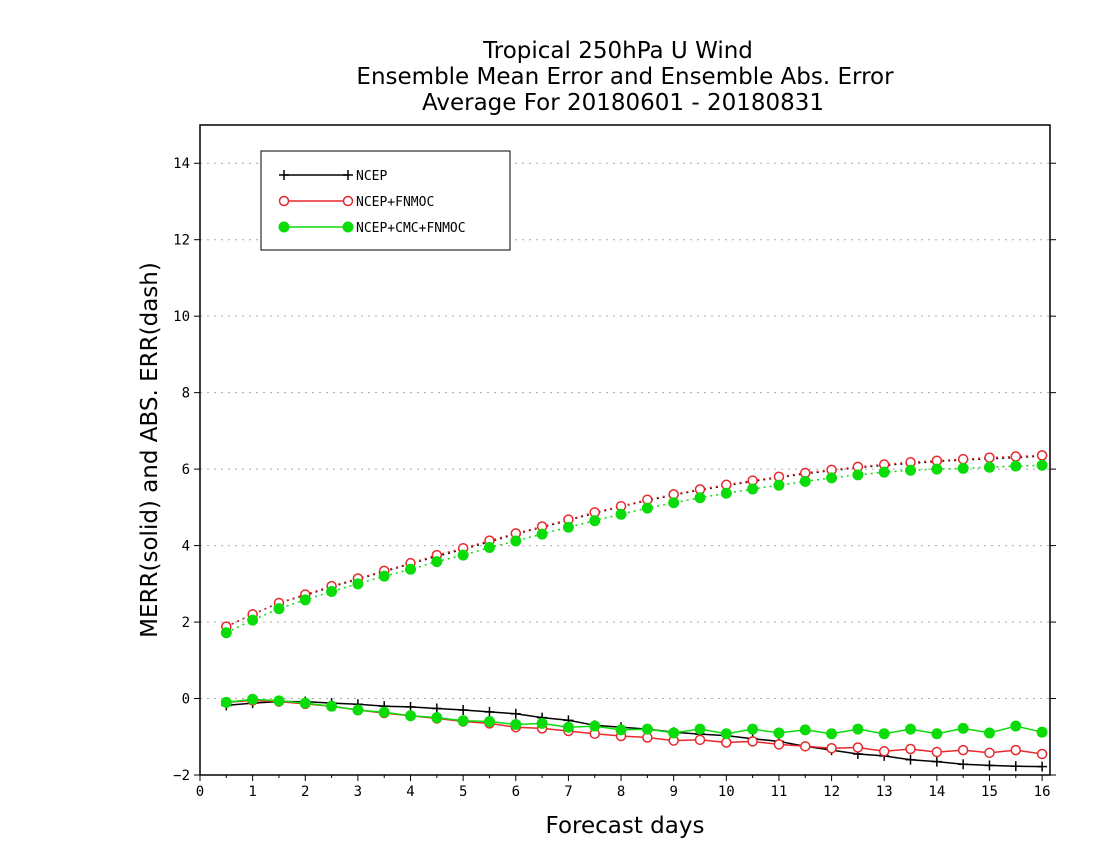  What do you see at coordinates (372, 228) in the screenshot?
I see `legend-entry-2: NCEP+CMC+FNMOC` at bounding box center [372, 228].